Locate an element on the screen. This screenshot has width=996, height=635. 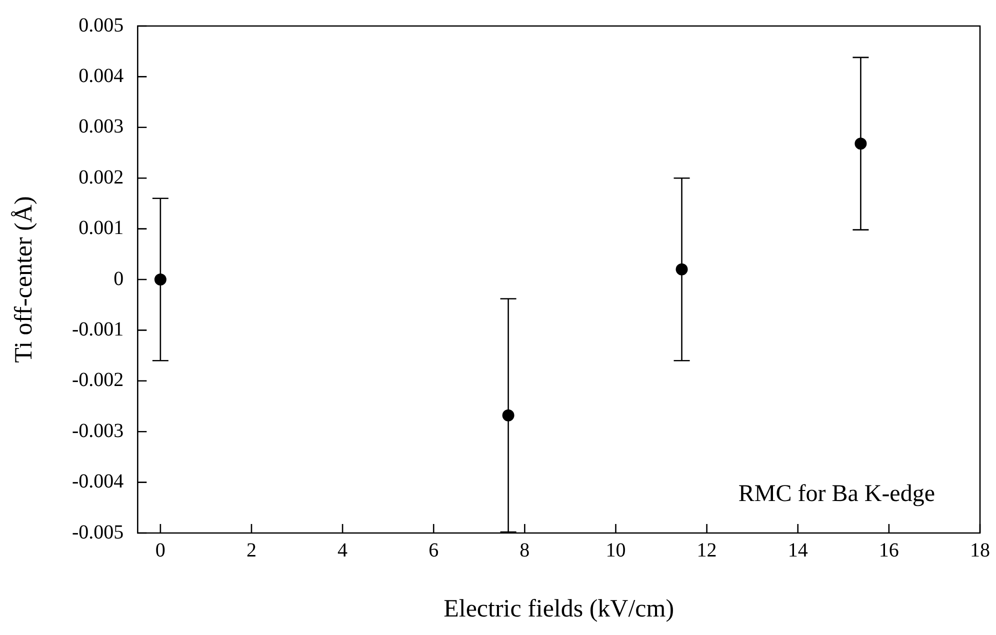
x-tick-label: 12 is located at coordinates (706, 550).